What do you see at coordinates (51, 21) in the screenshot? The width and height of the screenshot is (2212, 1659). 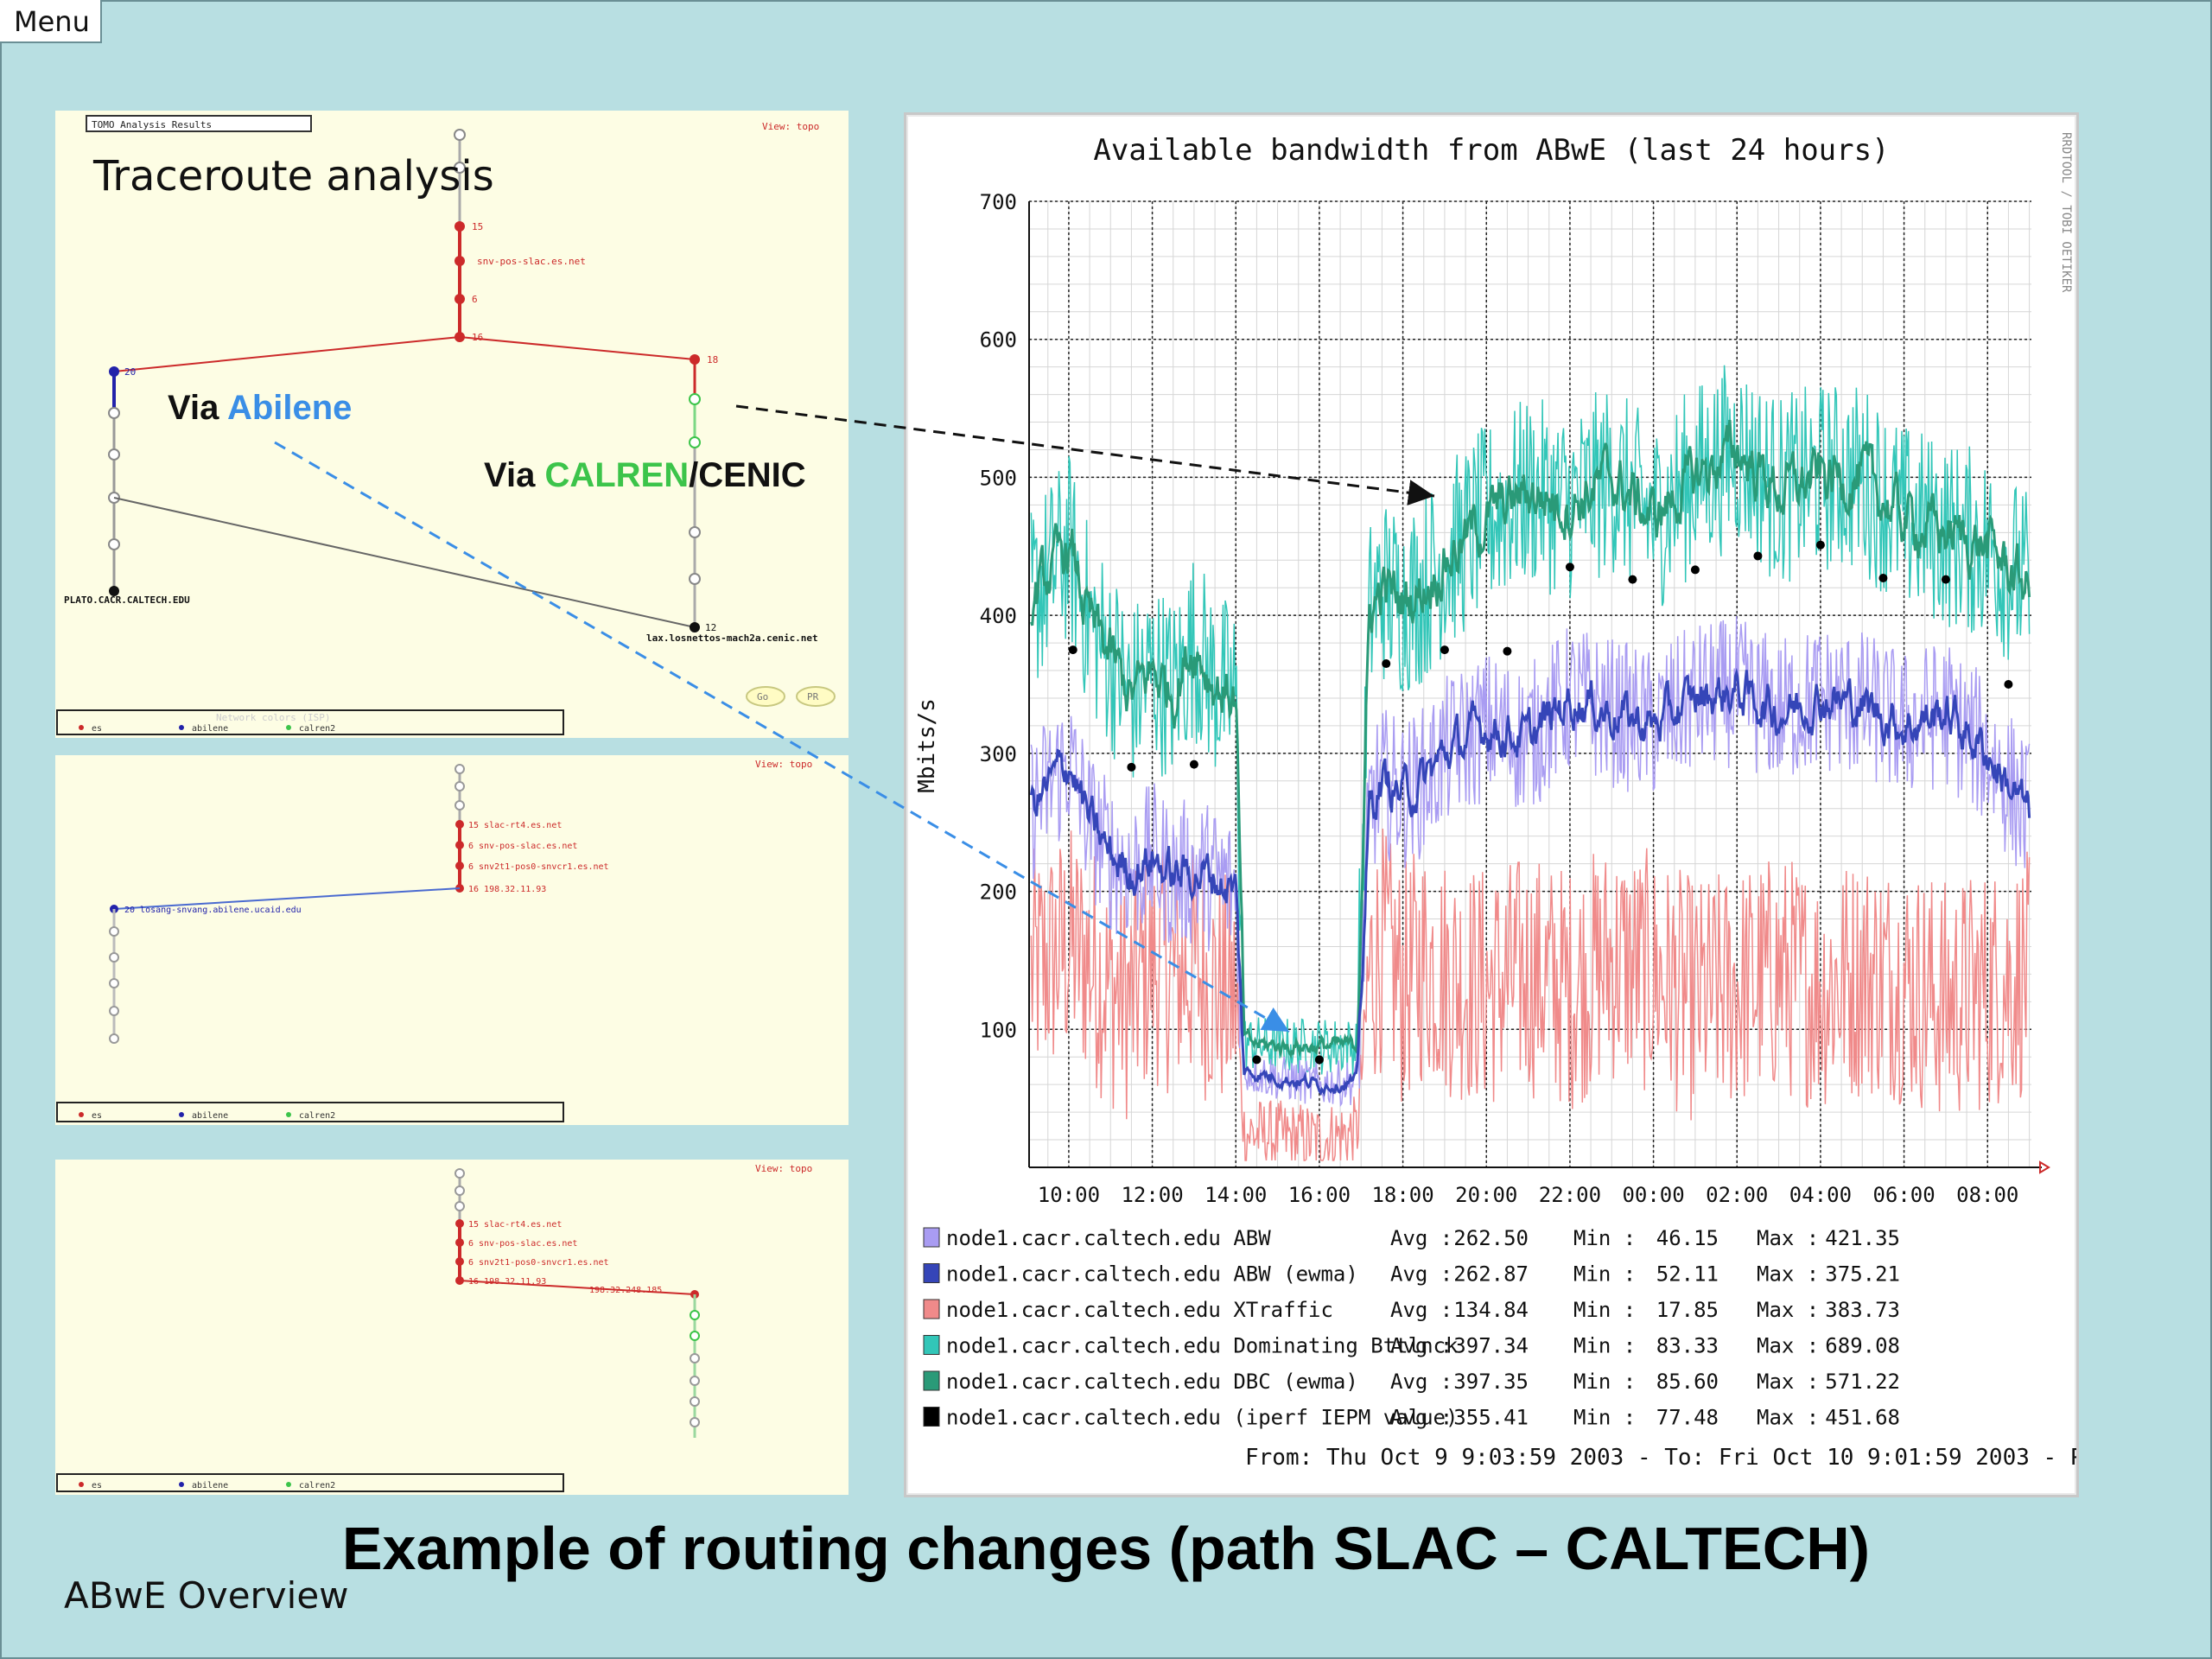 I see `menu-button: Menu` at bounding box center [51, 21].